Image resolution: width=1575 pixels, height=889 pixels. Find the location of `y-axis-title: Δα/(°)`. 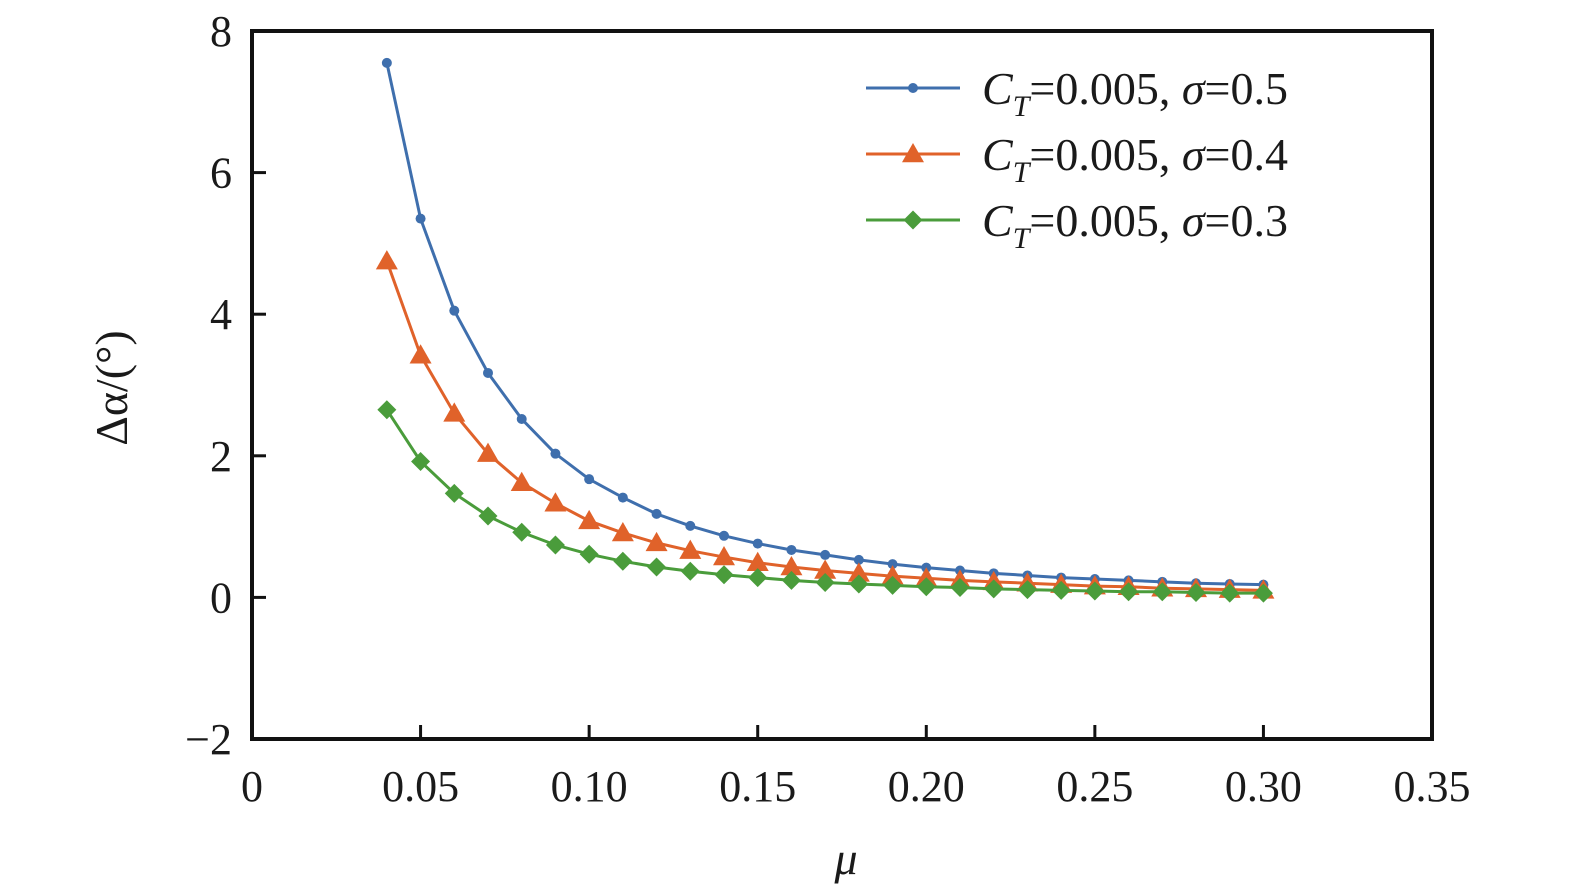

y-axis-title: Δα/(°) is located at coordinates (111, 388).